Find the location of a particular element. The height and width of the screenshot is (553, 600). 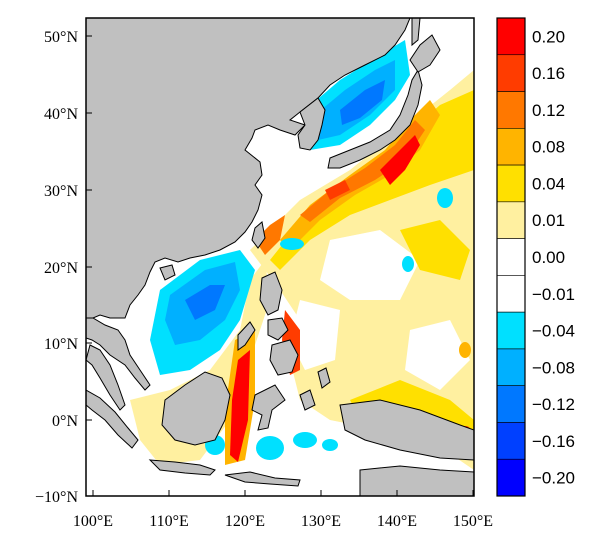

palawan is located at coordinates (246, 336).